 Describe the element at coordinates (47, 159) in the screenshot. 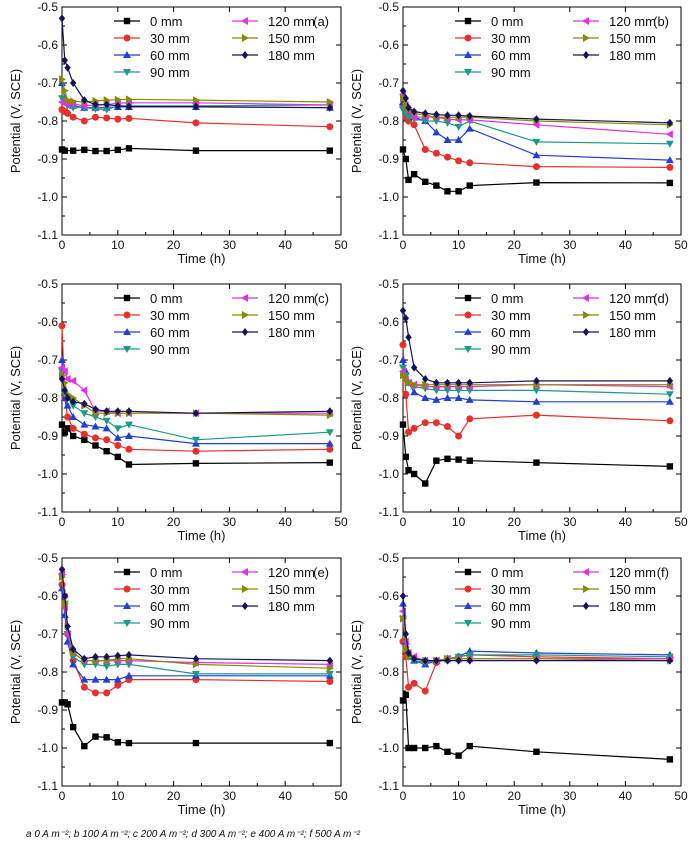

I see `y-tick-label: -0.9` at that location.